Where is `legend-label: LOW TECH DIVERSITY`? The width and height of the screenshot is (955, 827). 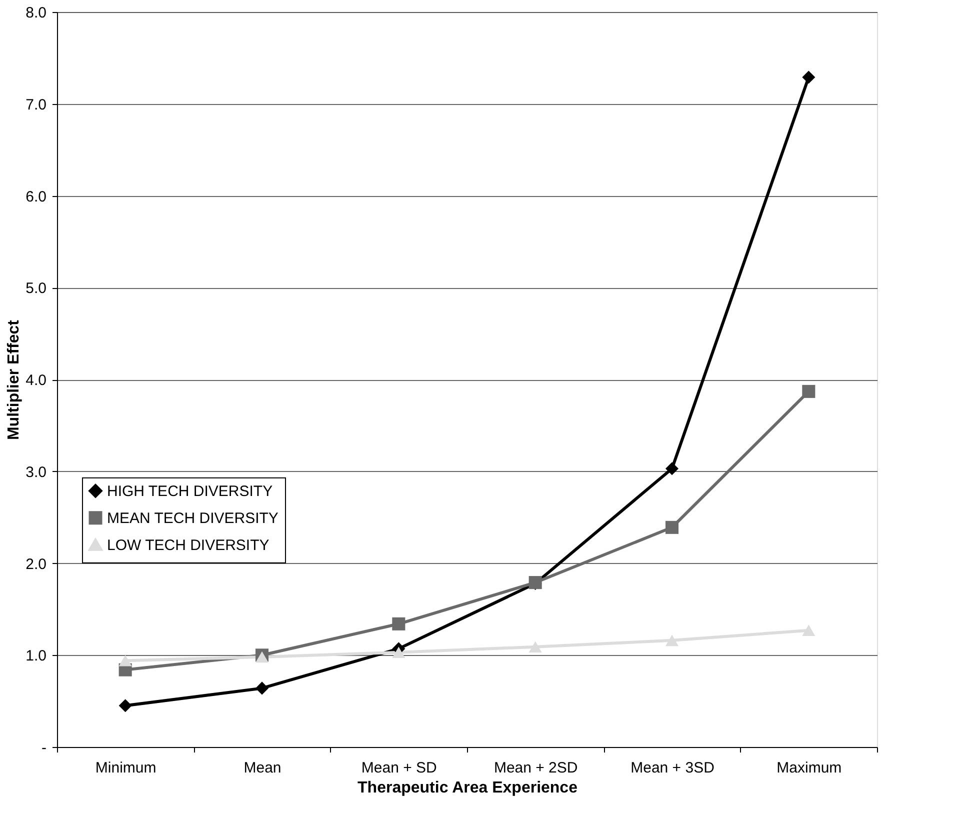
legend-label: LOW TECH DIVERSITY is located at coordinates (188, 545).